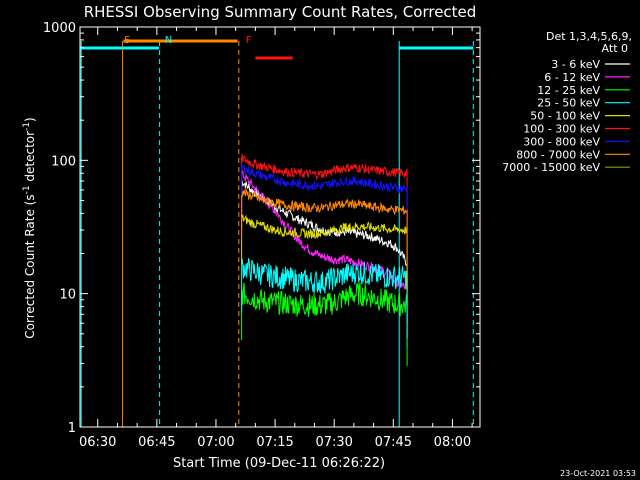 This screenshot has width=640, height=480. I want to click on x-tick-label-5: 07:45, so click(393, 442).